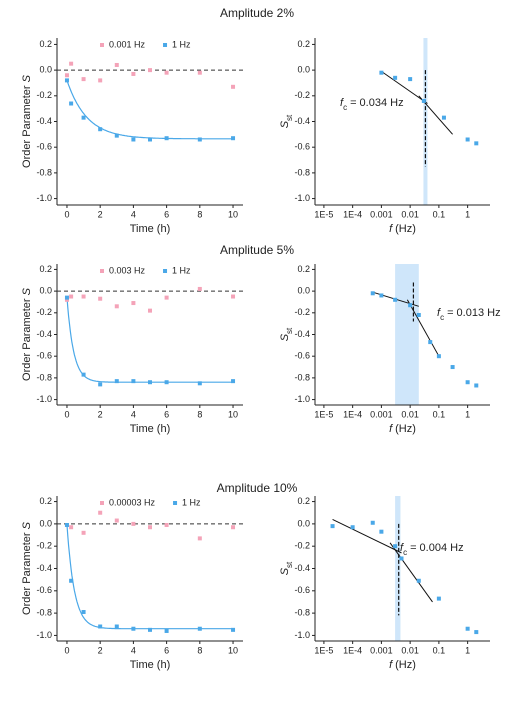 The width and height of the screenshot is (514, 715). What do you see at coordinates (402, 229) in the screenshot?
I see `x-axis-label: f (Hz)` at bounding box center [402, 229].